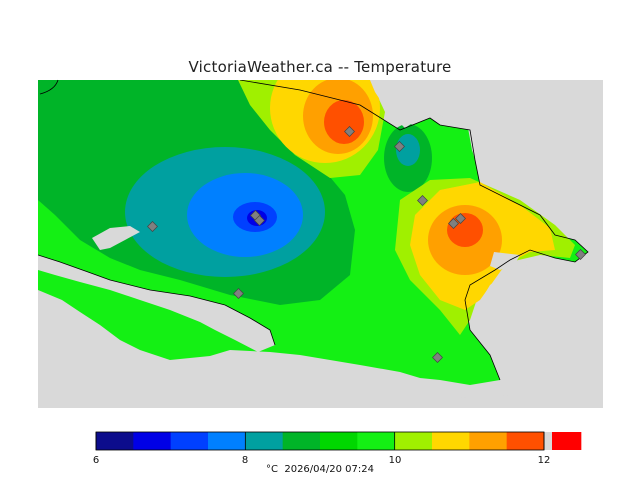  I want to click on footer: °C 2026/04/20 07:24, so click(320, 469).